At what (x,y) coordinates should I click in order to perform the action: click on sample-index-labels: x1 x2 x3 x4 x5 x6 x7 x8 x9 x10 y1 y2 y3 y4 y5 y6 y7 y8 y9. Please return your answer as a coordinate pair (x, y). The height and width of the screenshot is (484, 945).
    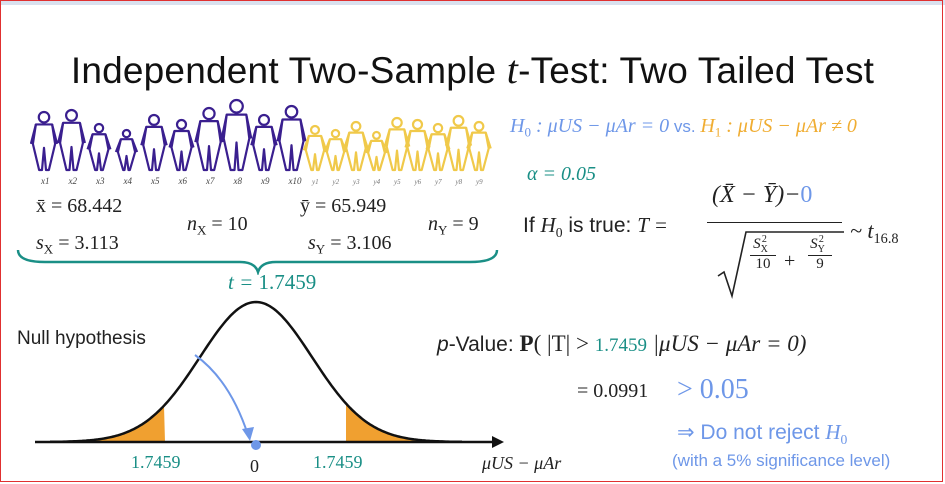
    Looking at the image, I should click on (261, 181).